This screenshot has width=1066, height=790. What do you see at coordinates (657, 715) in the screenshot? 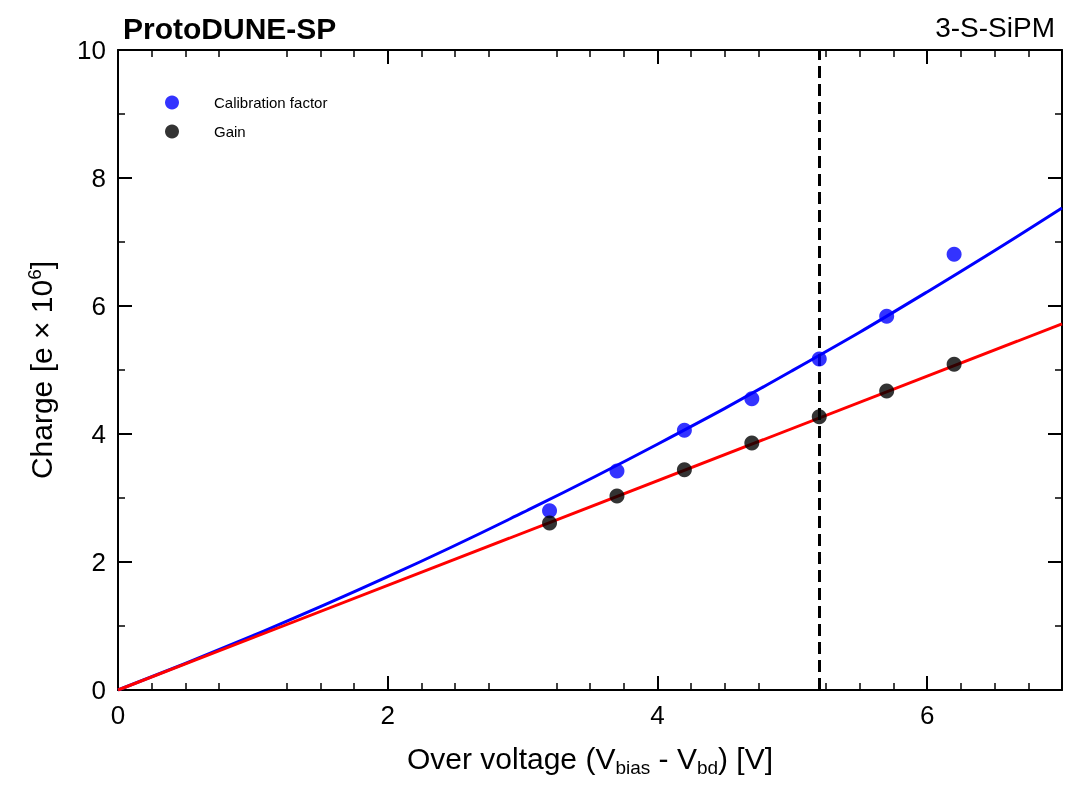
I see `x-tick-label: 4` at bounding box center [657, 715].